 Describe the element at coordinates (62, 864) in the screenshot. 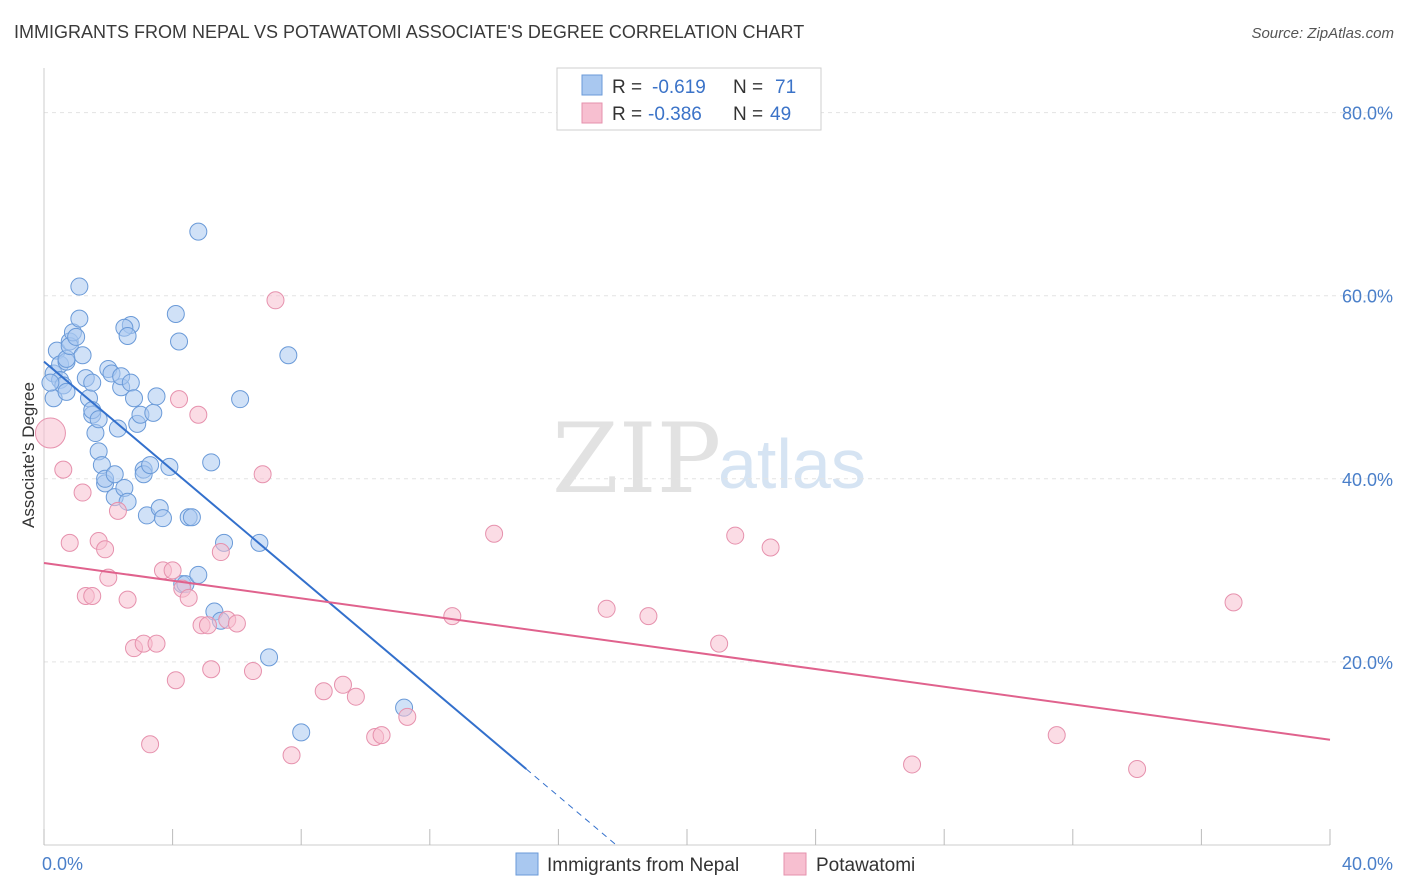

I see `x-tick-label-0: 0.0%` at that location.